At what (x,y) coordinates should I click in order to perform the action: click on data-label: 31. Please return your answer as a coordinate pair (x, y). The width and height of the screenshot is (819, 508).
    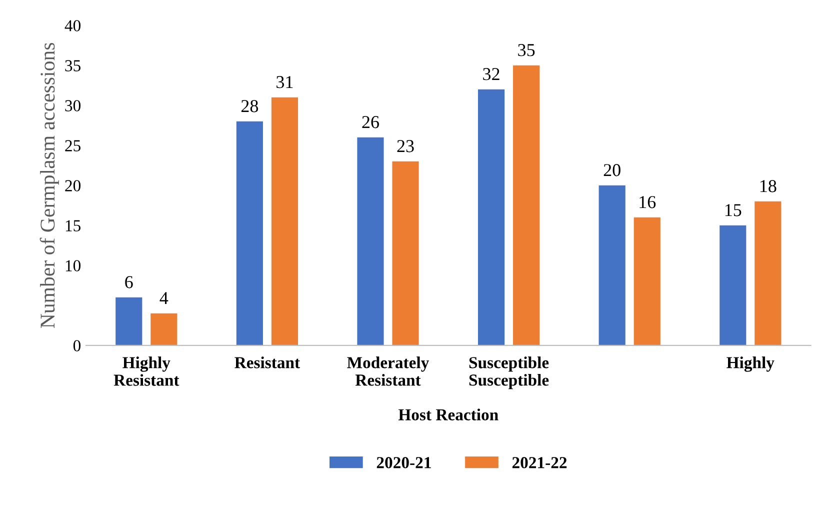
    Looking at the image, I should click on (284, 82).